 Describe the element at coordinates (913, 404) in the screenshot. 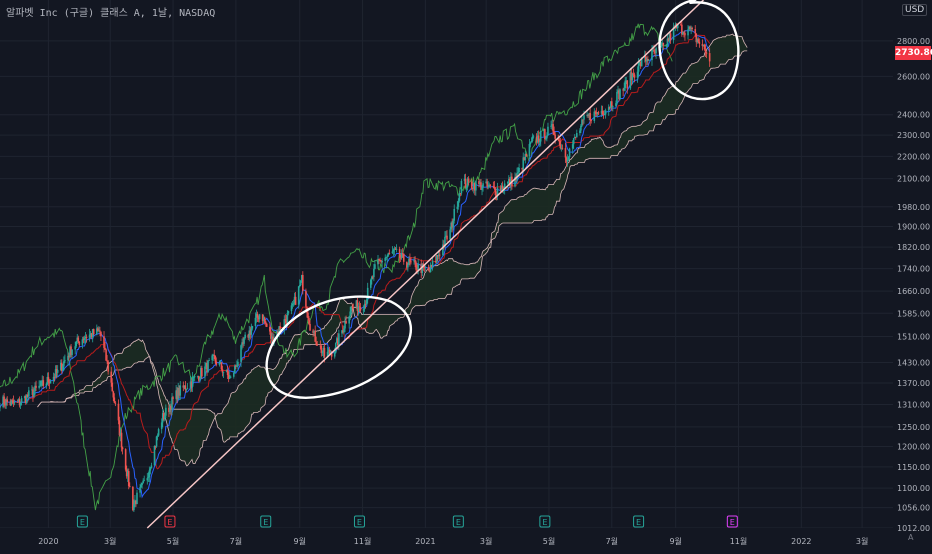

I see `y-tick-label: 1310.00` at that location.